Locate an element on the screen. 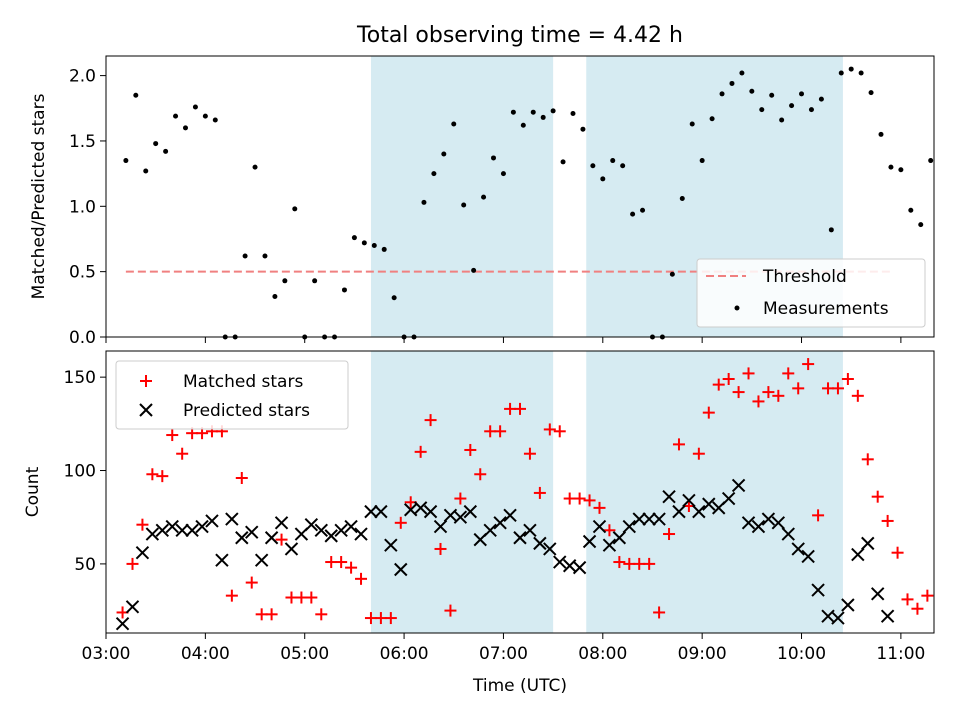 This screenshot has width=960, height=720. bottom-shaded-interval is located at coordinates (714, 492).